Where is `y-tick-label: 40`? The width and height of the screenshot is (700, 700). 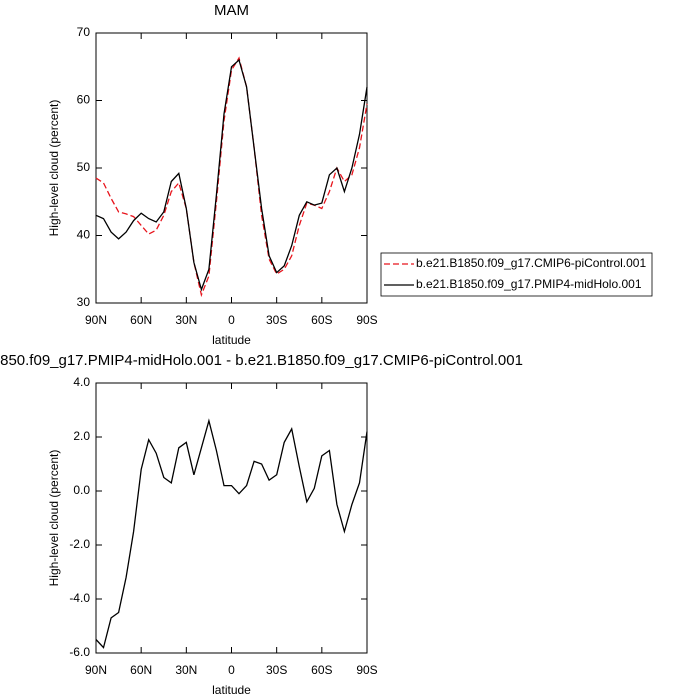
y-tick-label: 40 is located at coordinates (84, 235).